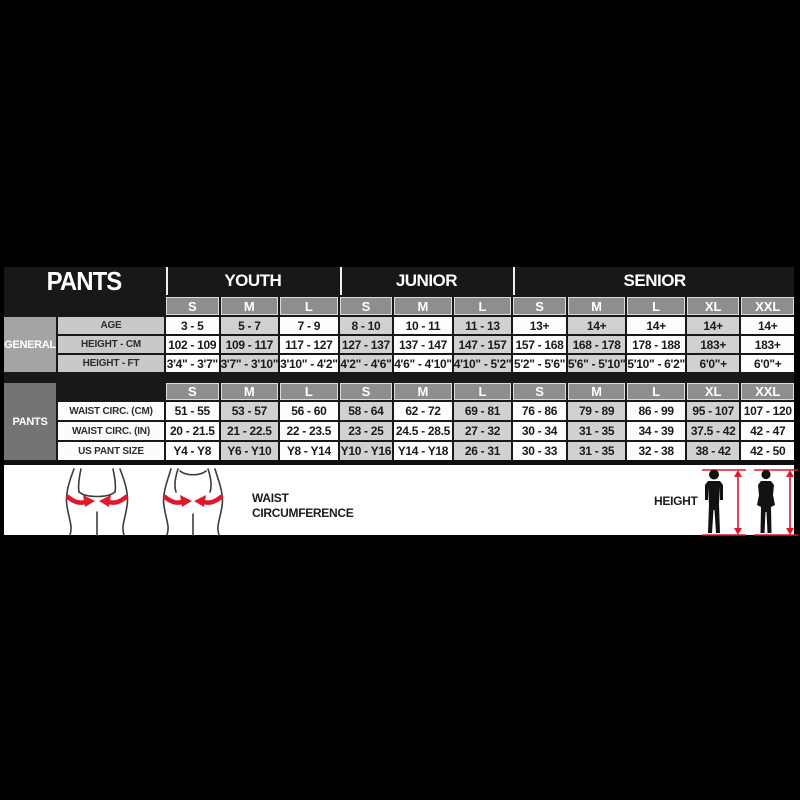 Image resolution: width=800 pixels, height=800 pixels. I want to click on data-cell: Y14 - Y18, so click(423, 451).